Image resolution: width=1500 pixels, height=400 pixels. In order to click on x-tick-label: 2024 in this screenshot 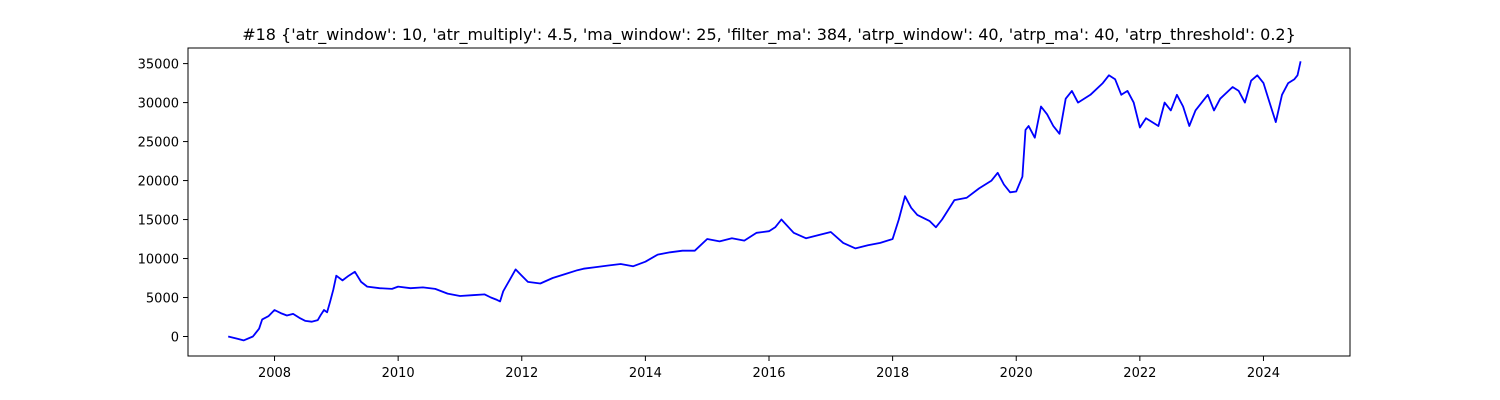, I will do `click(1263, 373)`.